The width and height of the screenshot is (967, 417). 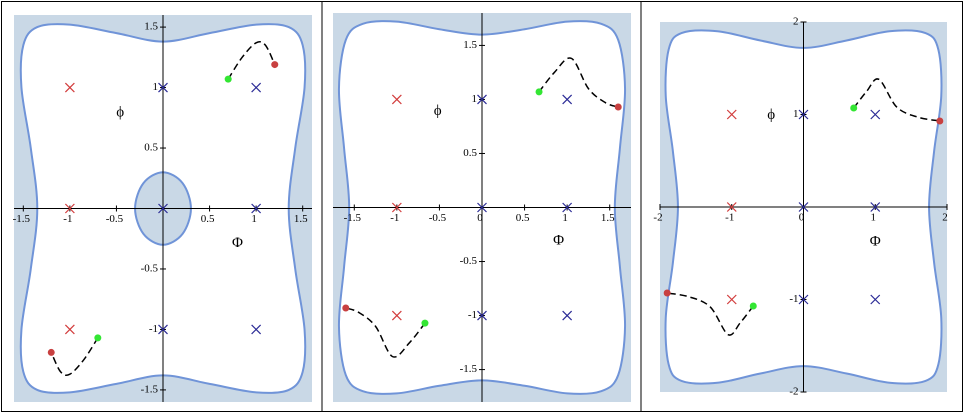 What do you see at coordinates (945, 218) in the screenshot?
I see `x-tick-label: 2` at bounding box center [945, 218].